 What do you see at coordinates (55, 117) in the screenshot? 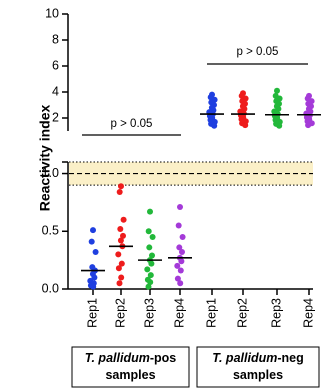
I see `upper-tick-label: 2` at bounding box center [55, 117].